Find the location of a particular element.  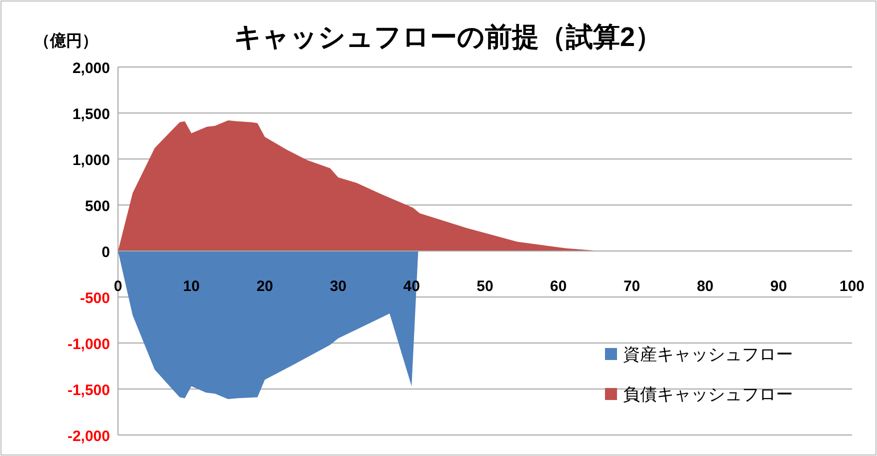

x-tick-label: 80 is located at coordinates (705, 286).